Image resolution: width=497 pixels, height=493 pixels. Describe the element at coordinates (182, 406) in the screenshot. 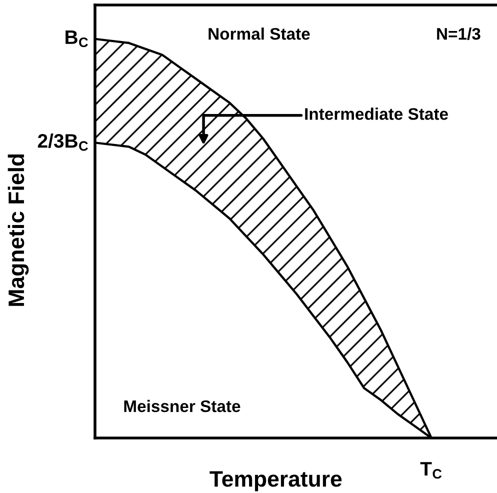

I see `annotation: Meissner State` at that location.